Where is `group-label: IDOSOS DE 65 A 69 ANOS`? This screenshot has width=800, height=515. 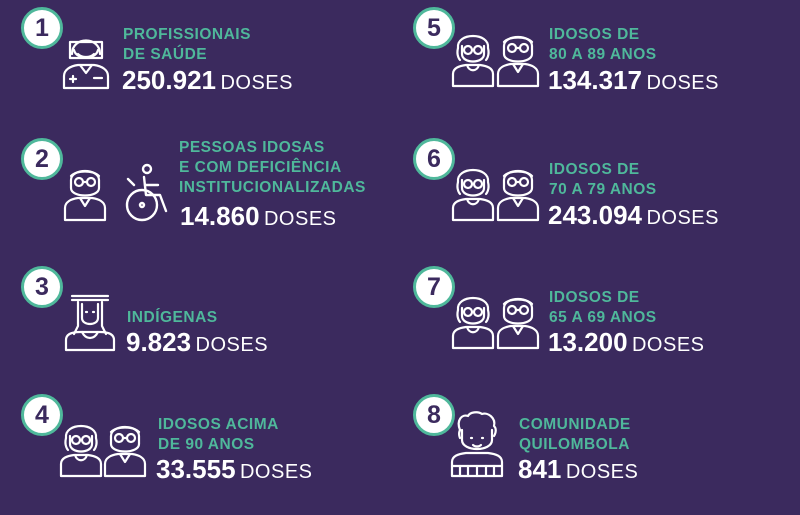
group-label: IDOSOS DE 65 A 69 ANOS is located at coordinates (603, 307).